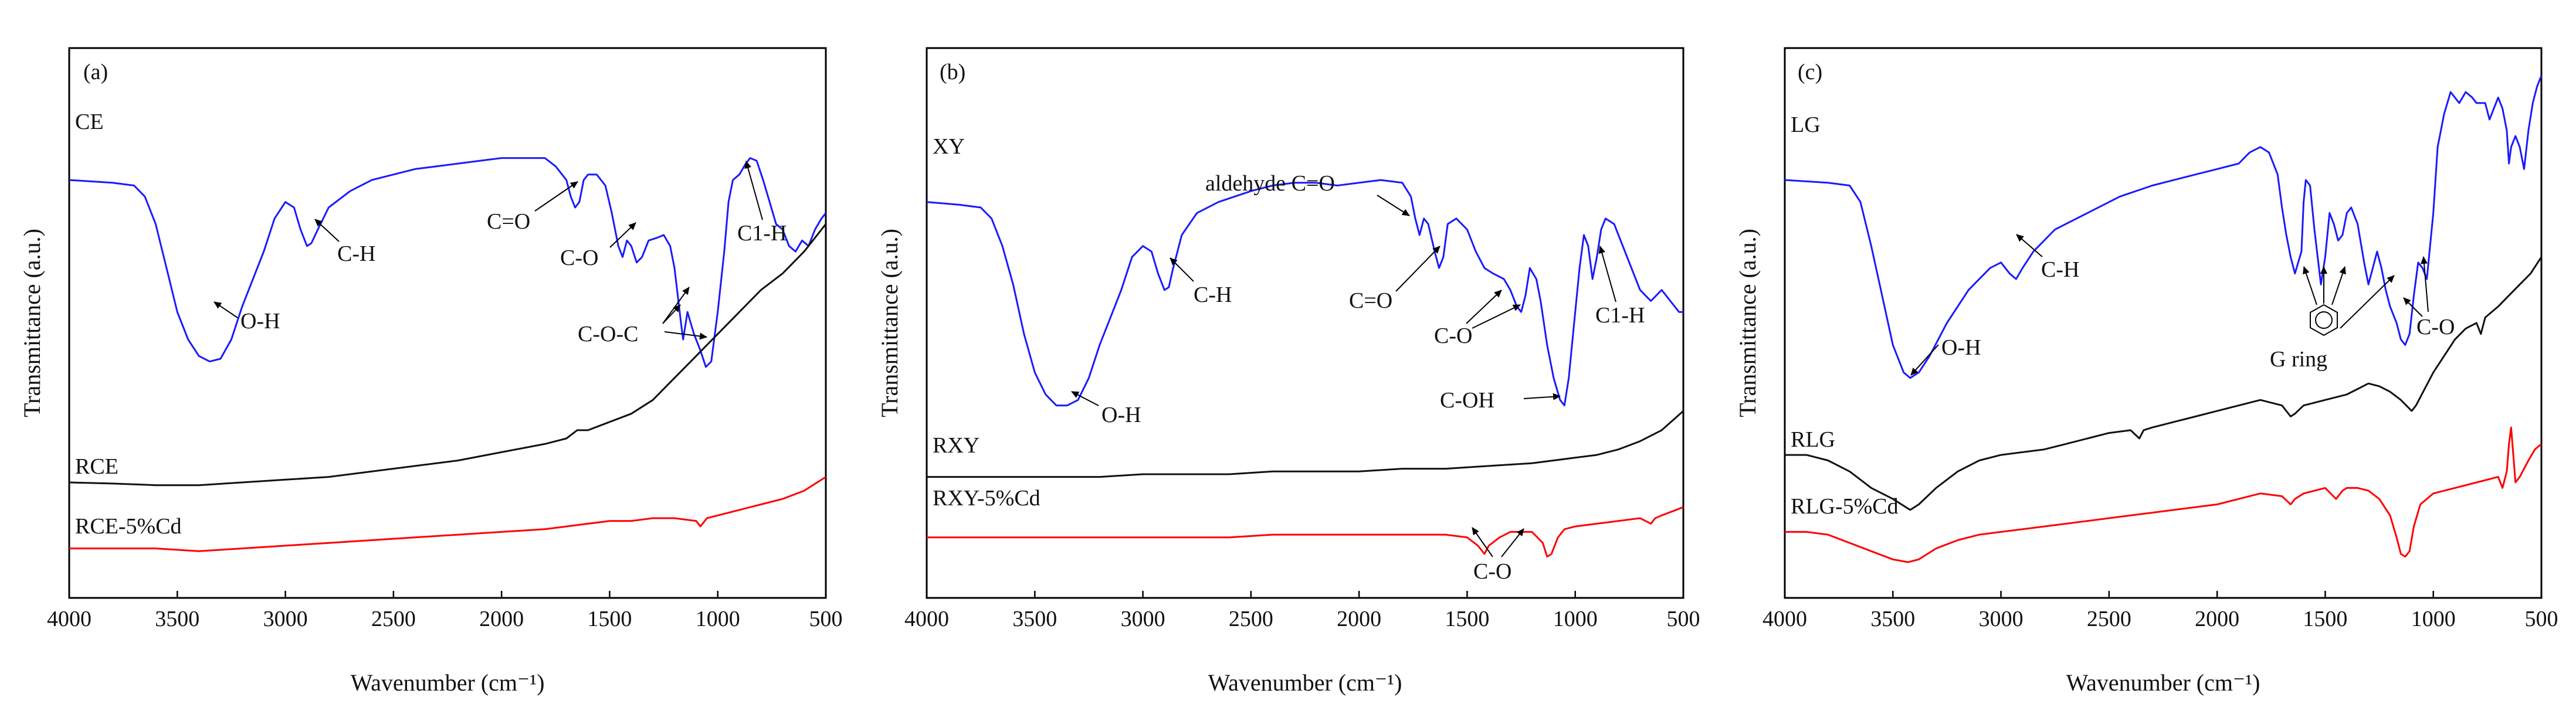  I want to click on y-axis-title-a: Transmittance (a.u.), so click(32, 323).